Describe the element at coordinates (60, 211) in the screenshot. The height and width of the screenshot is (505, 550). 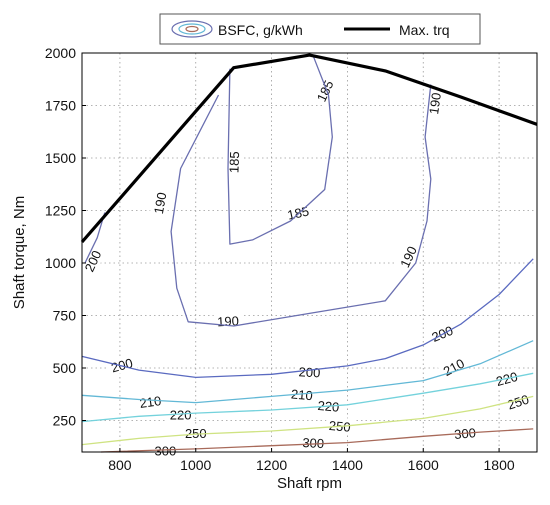
I see `y-tick-label: 1250` at that location.